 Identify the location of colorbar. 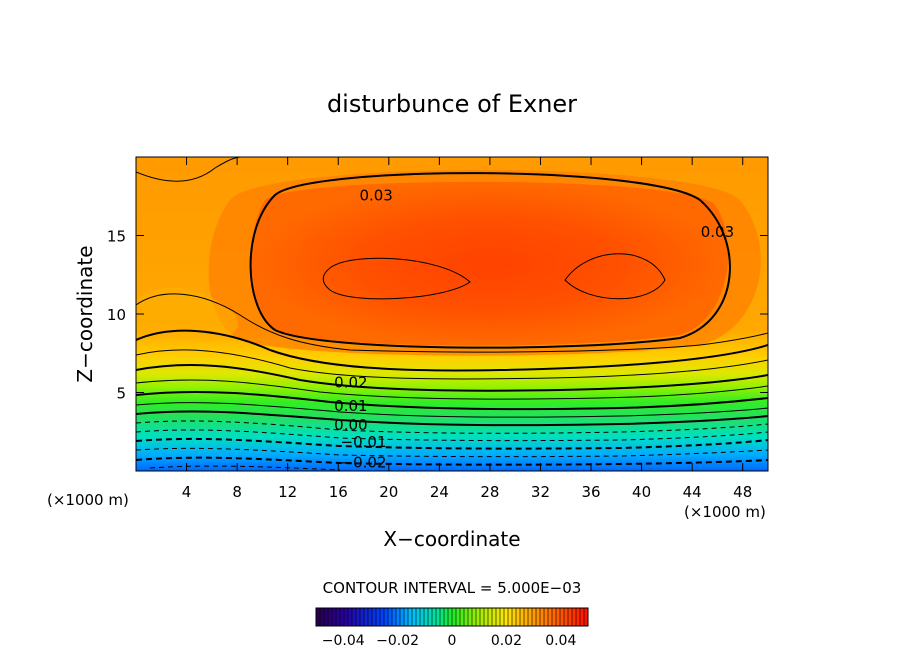
(452, 617).